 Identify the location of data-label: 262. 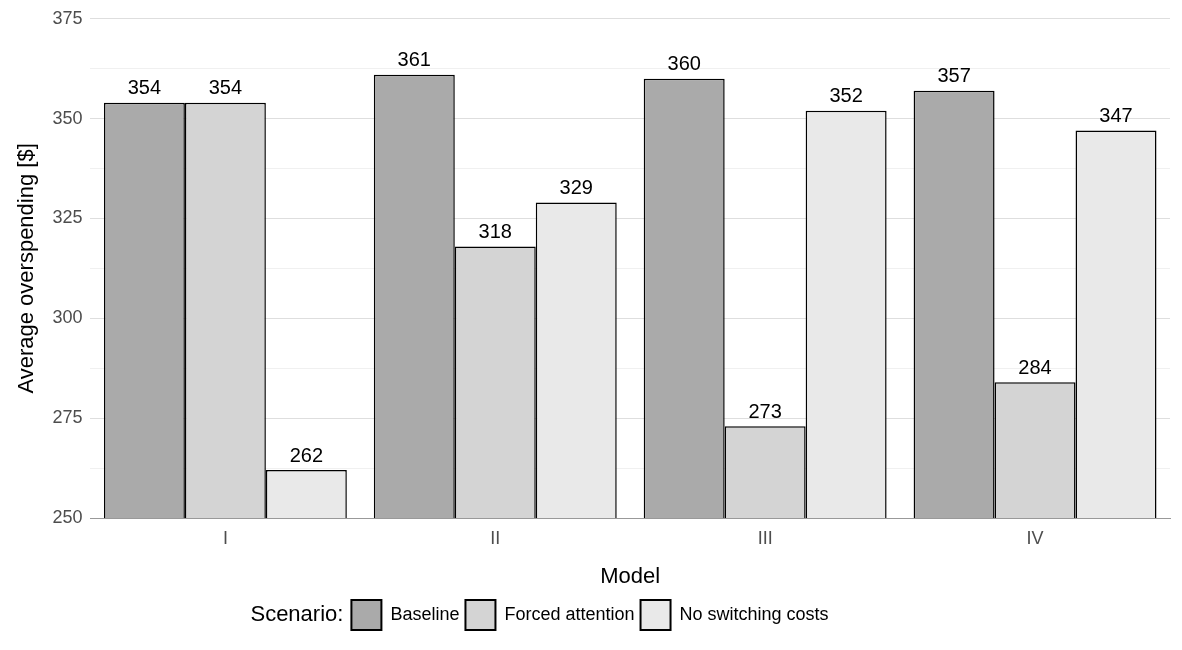
(306, 454).